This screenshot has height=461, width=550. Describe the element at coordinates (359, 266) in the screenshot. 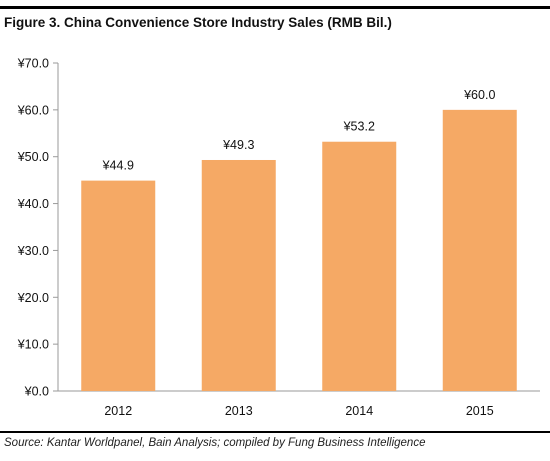

I see `bar-2014` at that location.